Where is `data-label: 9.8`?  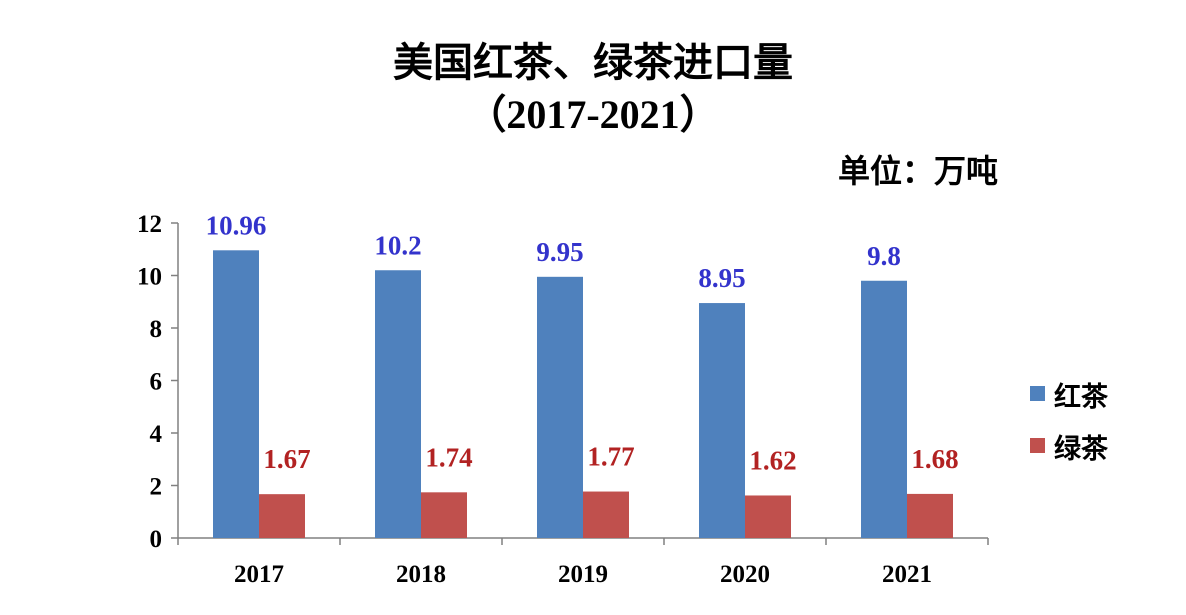
data-label: 9.8 is located at coordinates (884, 256).